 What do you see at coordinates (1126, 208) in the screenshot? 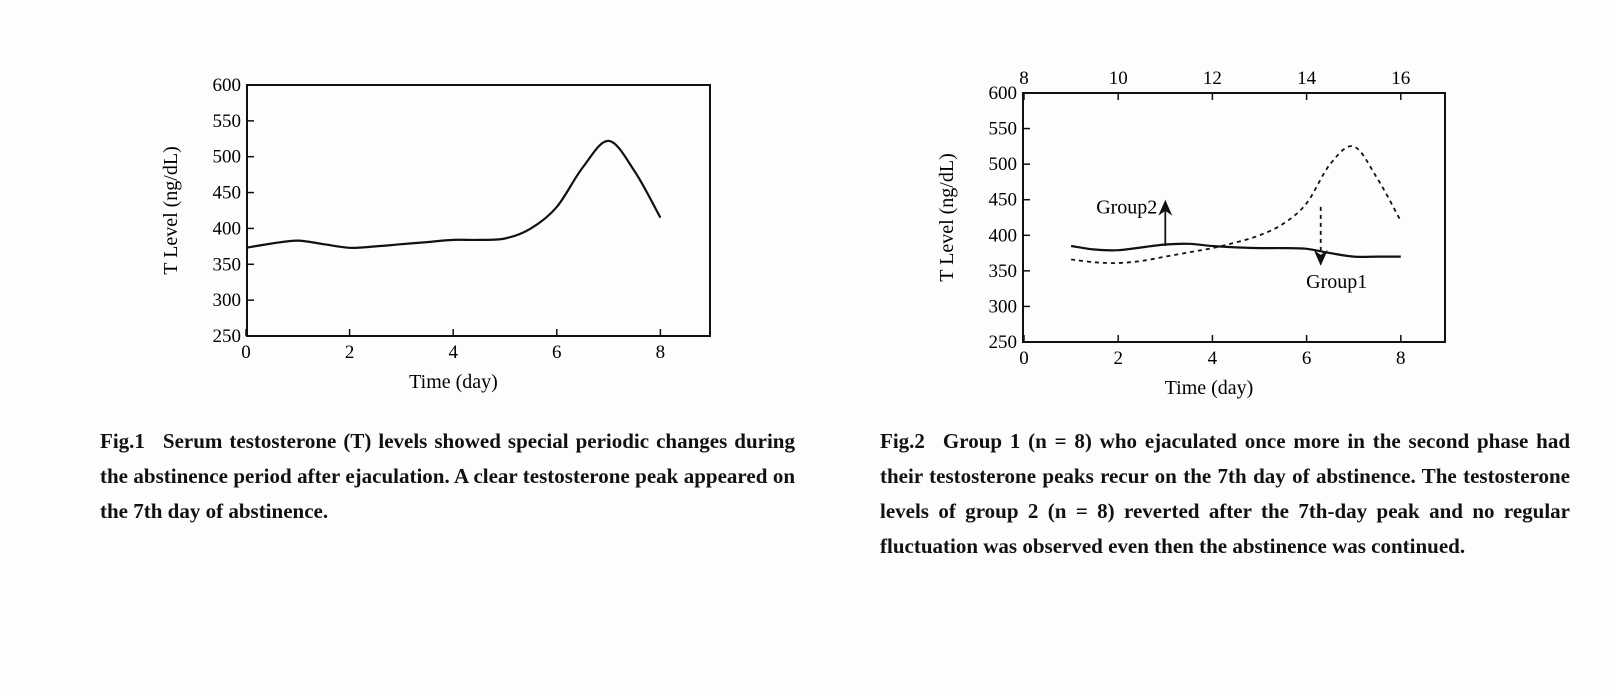
I see `series-label-group2: Group2` at bounding box center [1126, 208].